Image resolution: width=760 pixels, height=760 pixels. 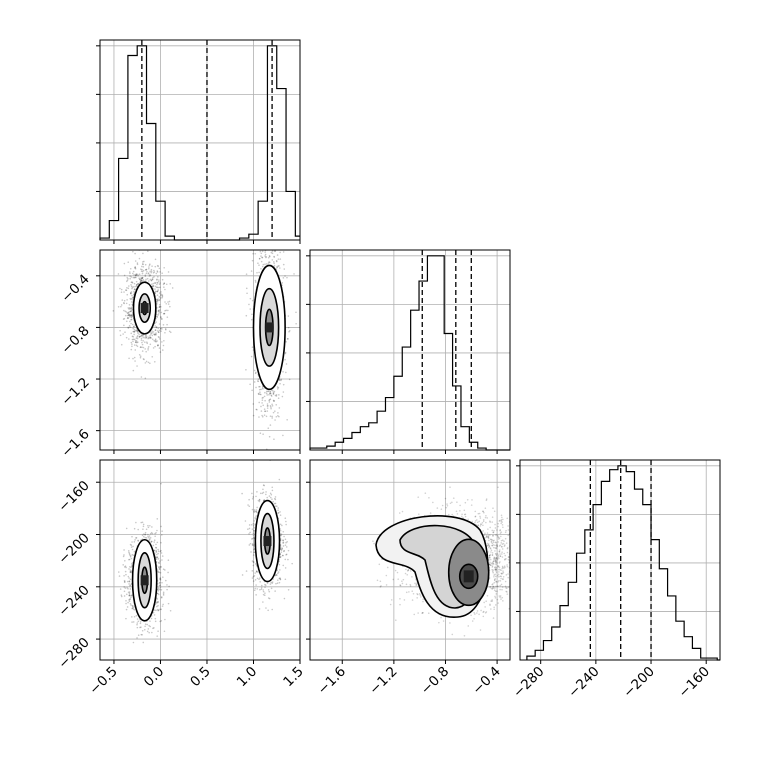 What do you see at coordinates (103, 681) in the screenshot?
I see `x-tick-label: −0.5` at bounding box center [103, 681].